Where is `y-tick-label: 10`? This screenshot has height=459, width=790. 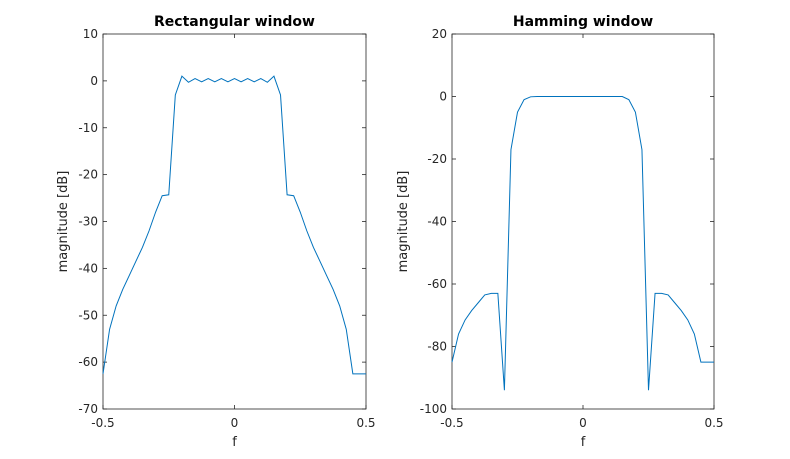
y-tick-label: 10 is located at coordinates (90, 34).